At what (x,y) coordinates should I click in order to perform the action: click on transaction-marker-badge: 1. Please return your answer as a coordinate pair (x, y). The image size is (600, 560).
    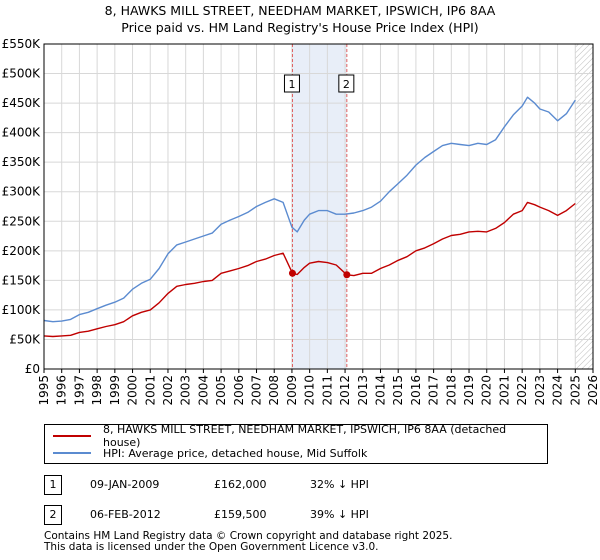
    Looking at the image, I should click on (53, 485).